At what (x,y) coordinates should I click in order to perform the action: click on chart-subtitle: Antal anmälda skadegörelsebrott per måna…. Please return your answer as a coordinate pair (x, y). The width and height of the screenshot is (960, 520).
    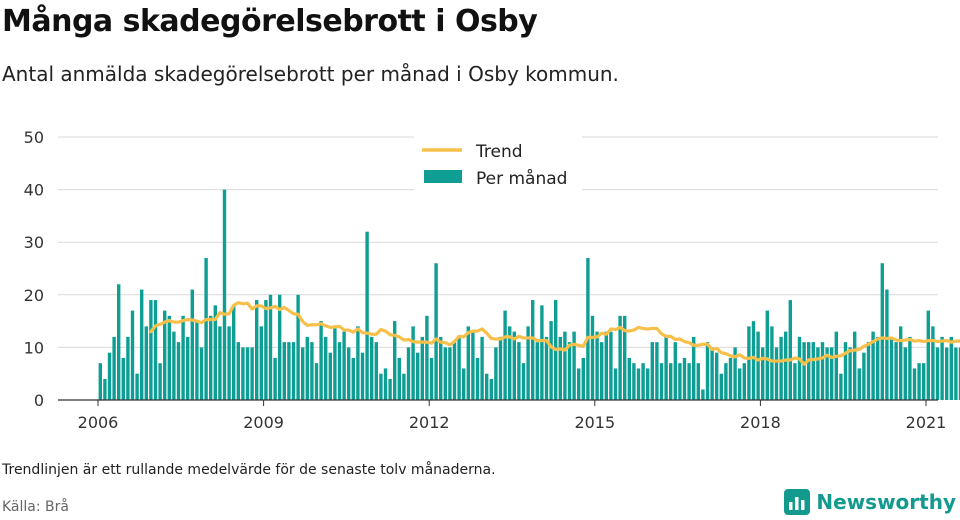
    Looking at the image, I should click on (310, 74).